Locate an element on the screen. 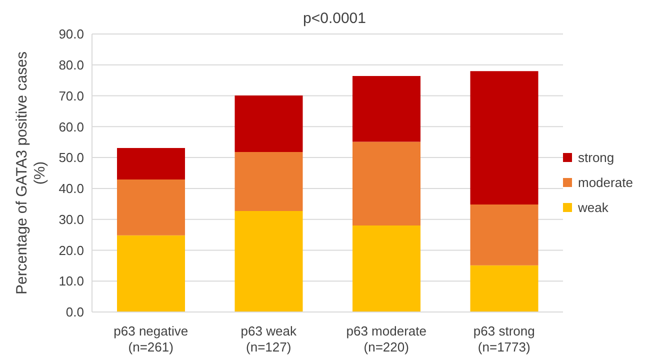 The width and height of the screenshot is (669, 364). legend-label: strong is located at coordinates (596, 157).